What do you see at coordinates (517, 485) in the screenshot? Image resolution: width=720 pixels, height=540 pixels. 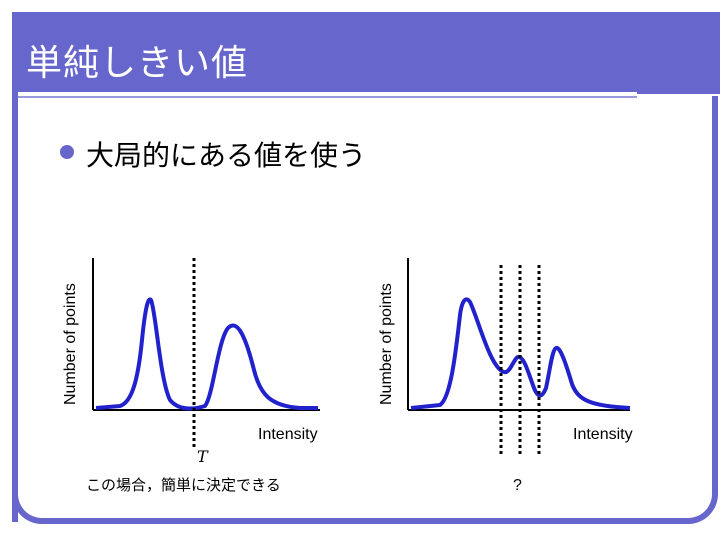 I see `right-caption: ?` at bounding box center [517, 485].